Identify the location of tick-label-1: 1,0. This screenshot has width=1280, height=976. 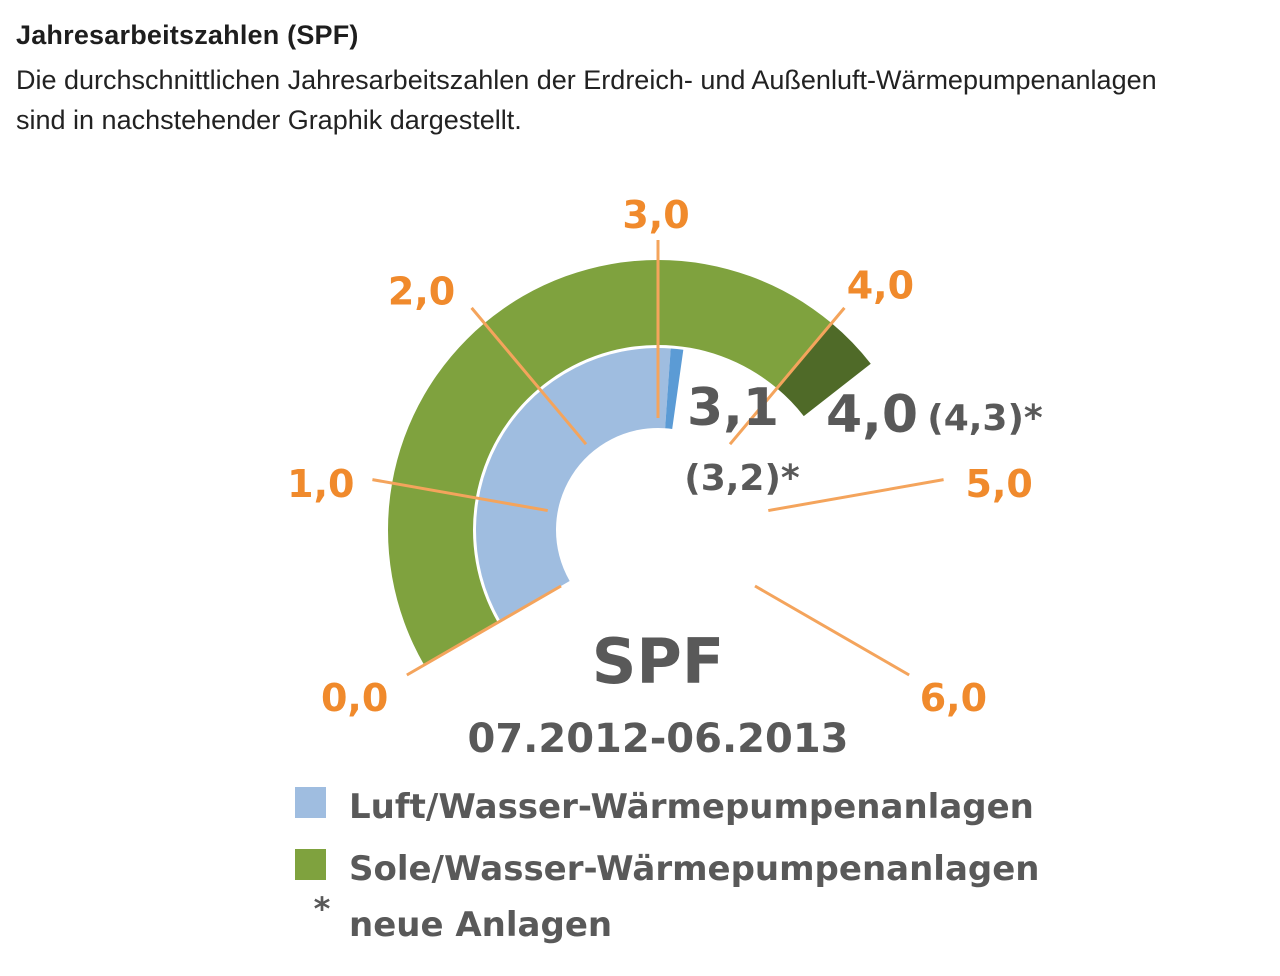
(320, 484).